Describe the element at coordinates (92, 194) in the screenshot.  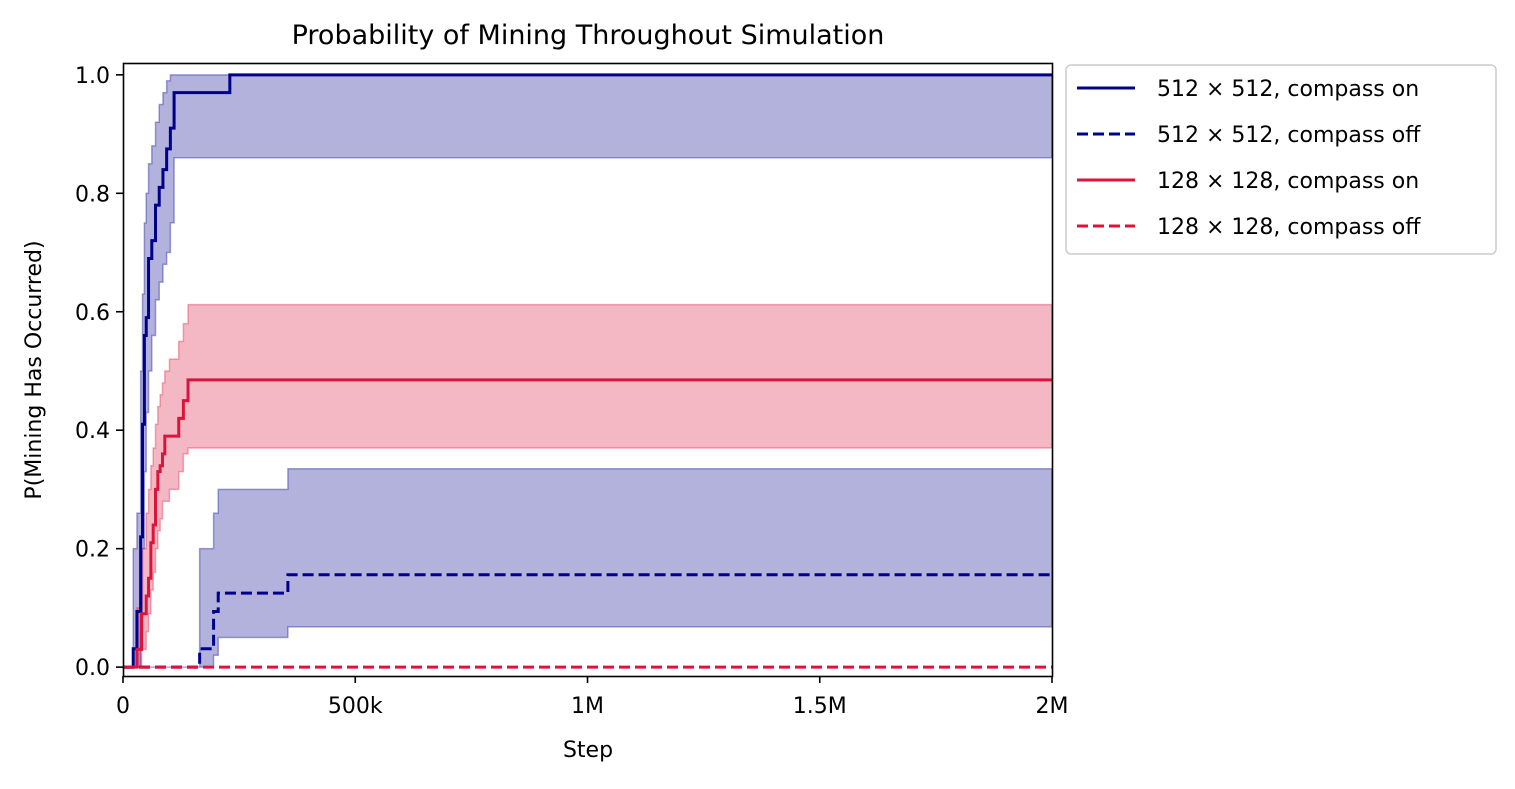
I see `y-tick-label: 0.8` at that location.